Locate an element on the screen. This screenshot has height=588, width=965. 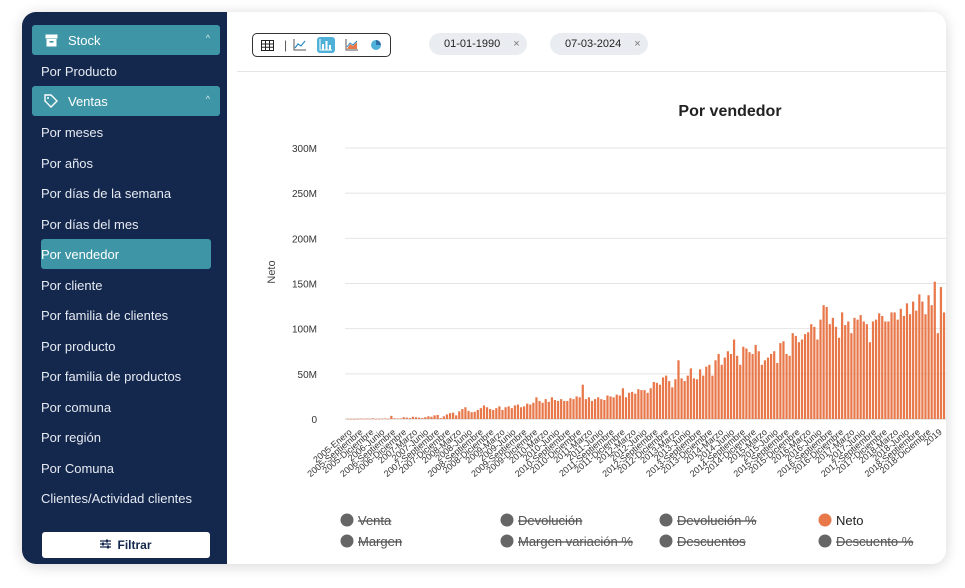
legend-item: Devolución is located at coordinates (541, 520).